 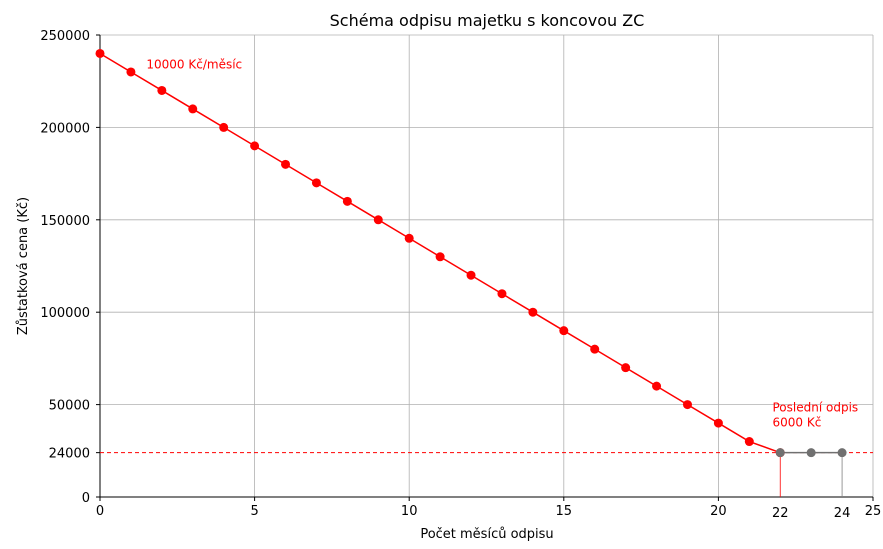 I want to click on x-tick-label: 5, so click(x=254, y=511).